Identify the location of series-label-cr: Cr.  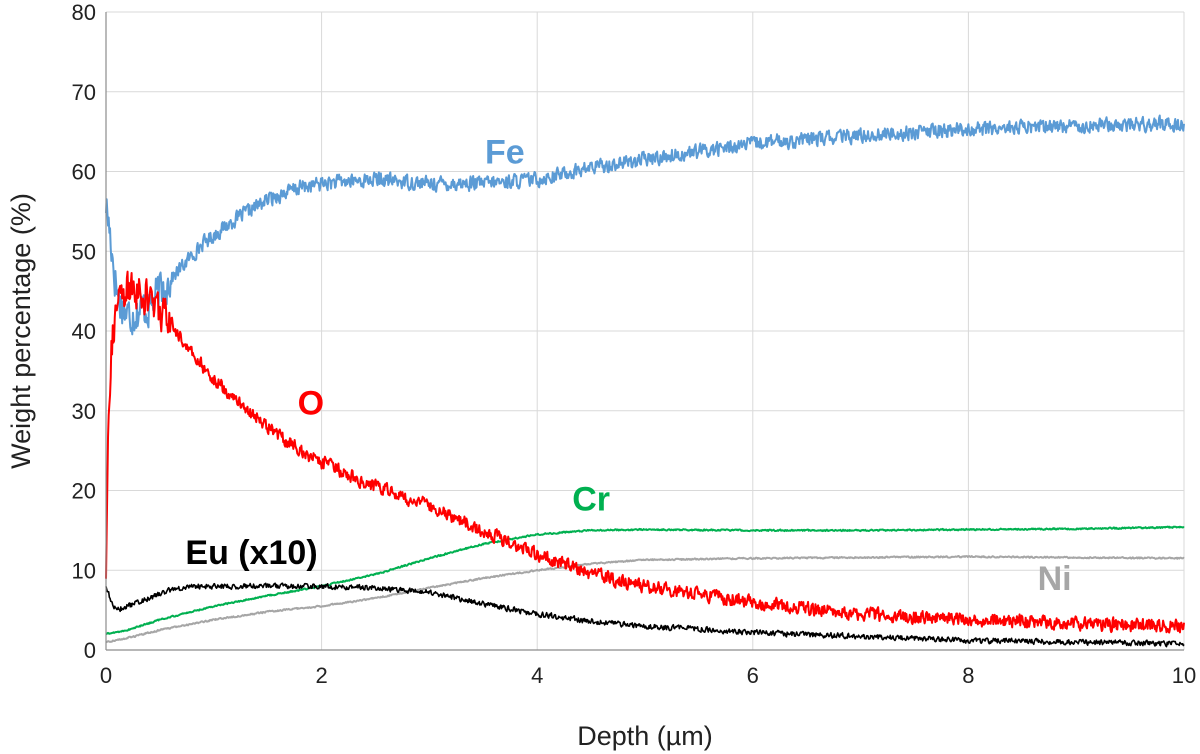
(591, 499).